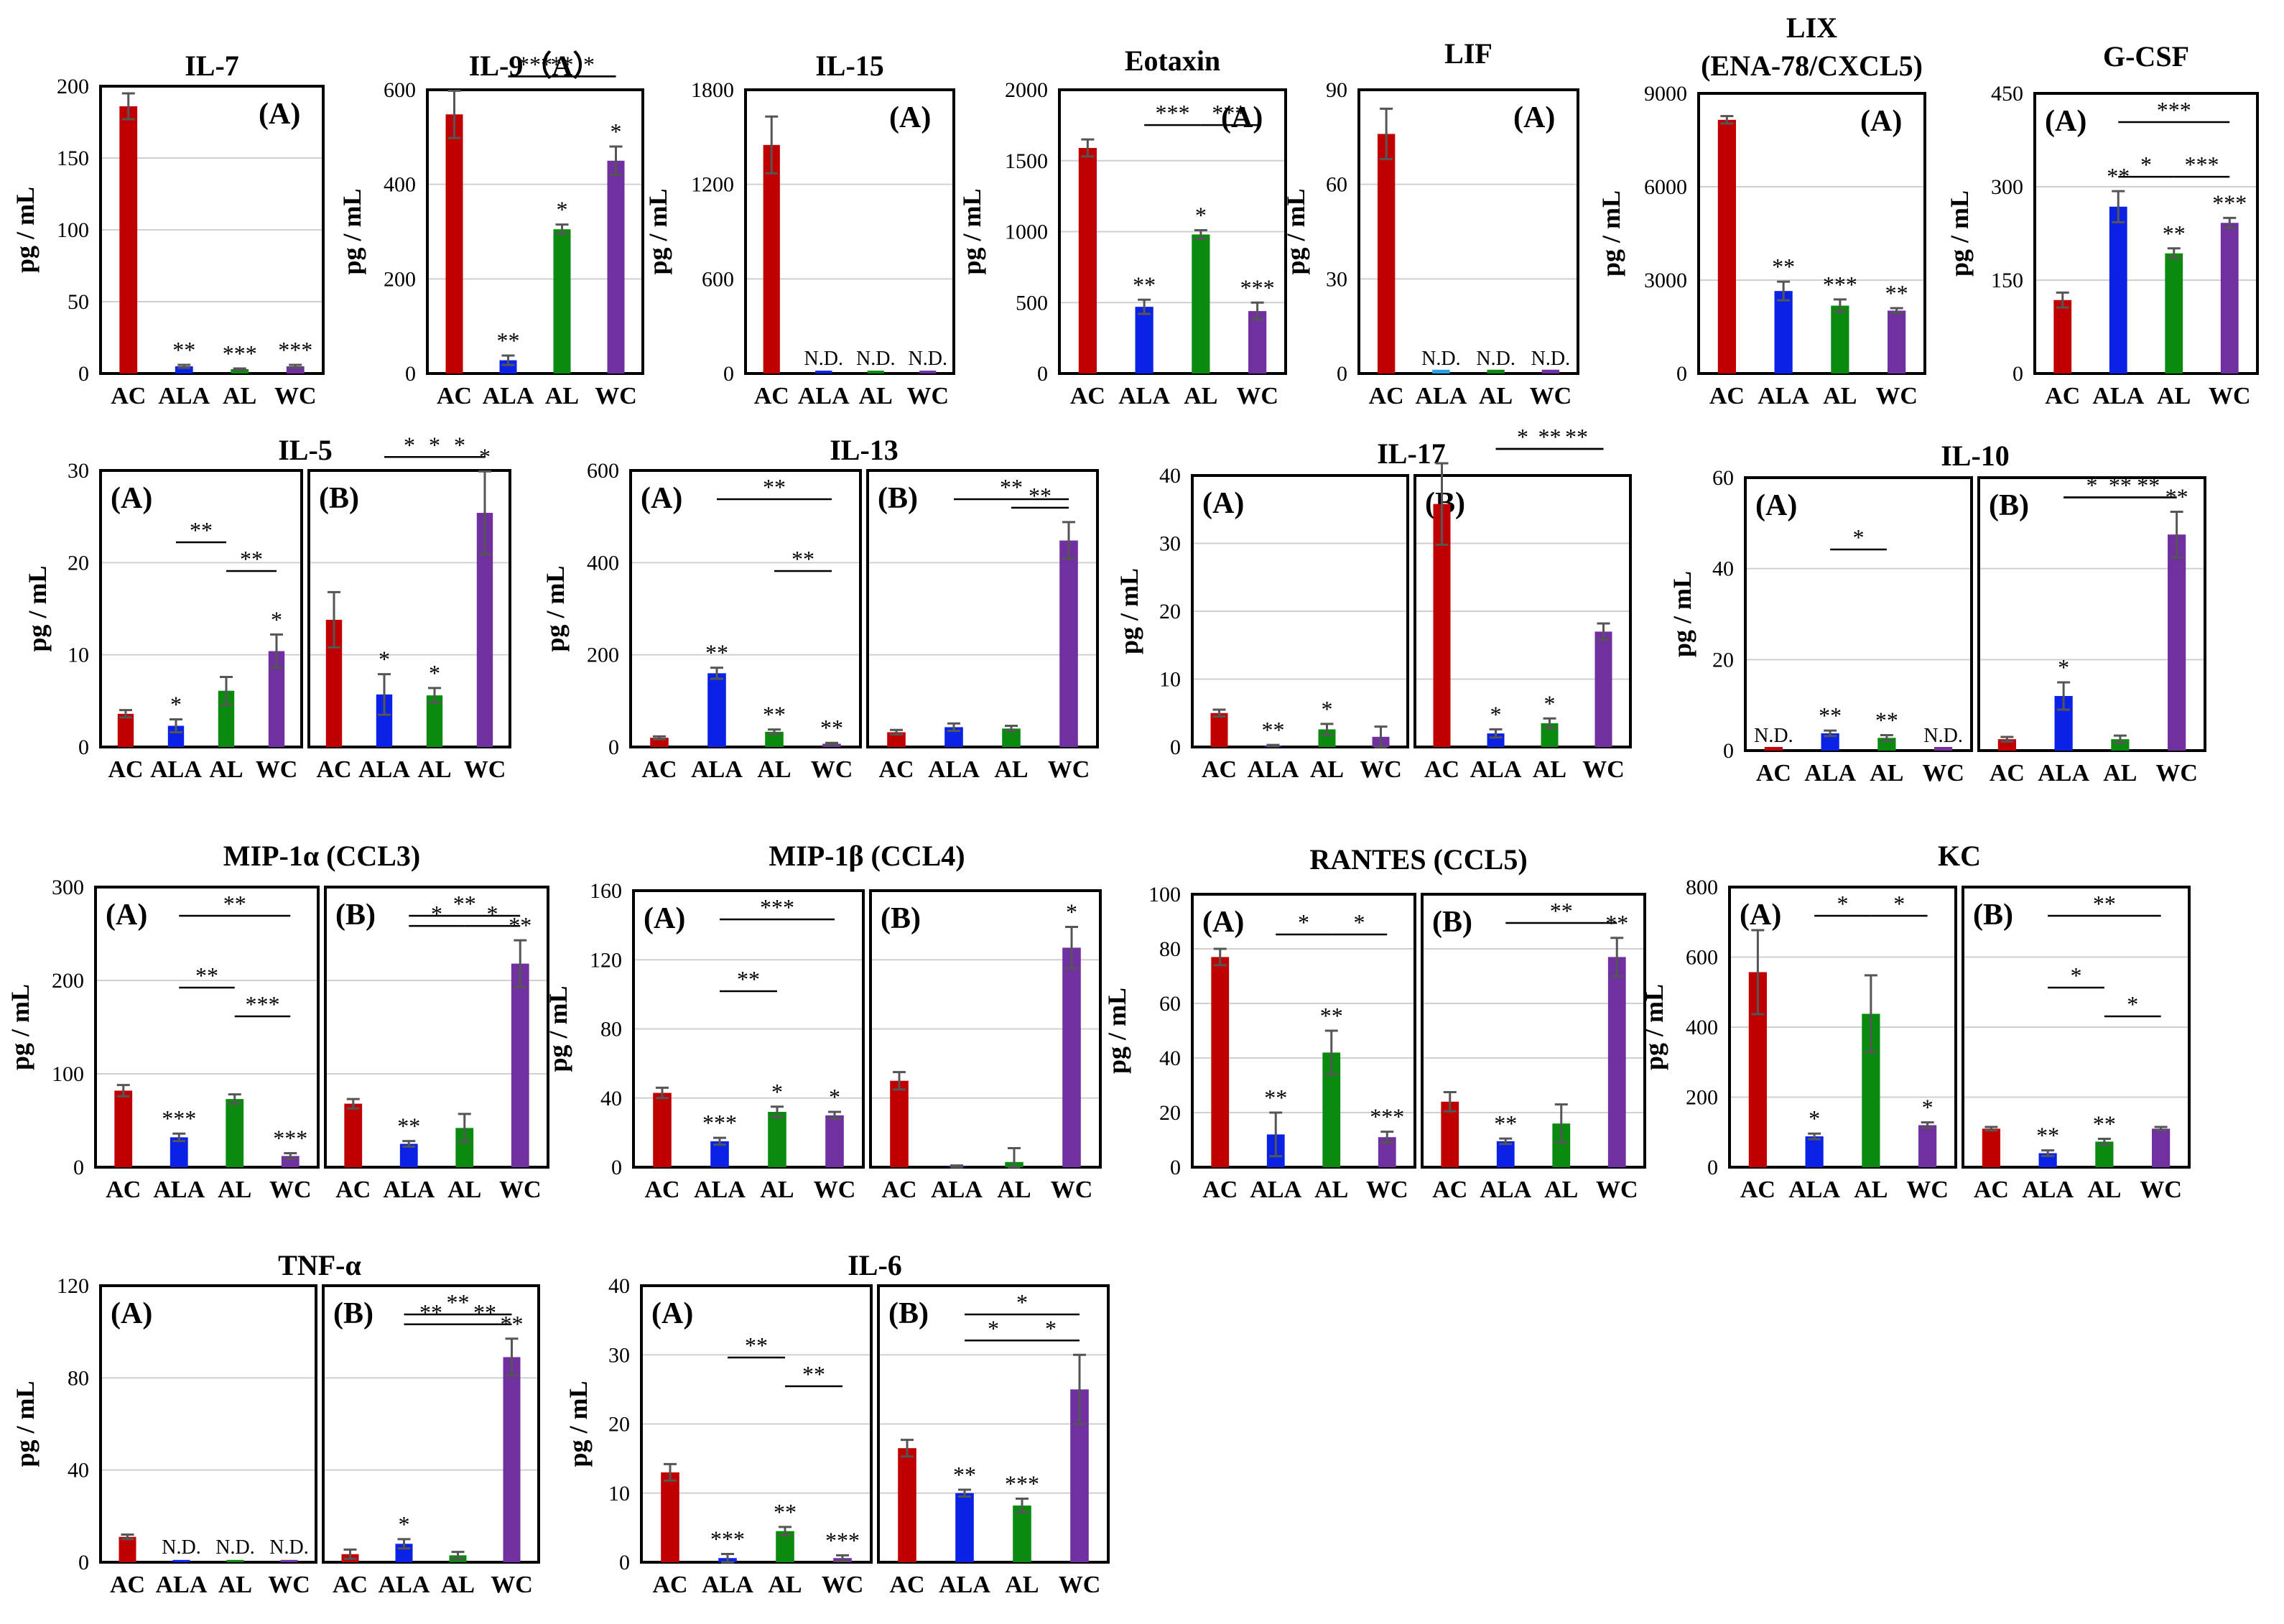  Describe the element at coordinates (2009, 505) in the screenshot. I see `il10-panel-label: (B)` at that location.